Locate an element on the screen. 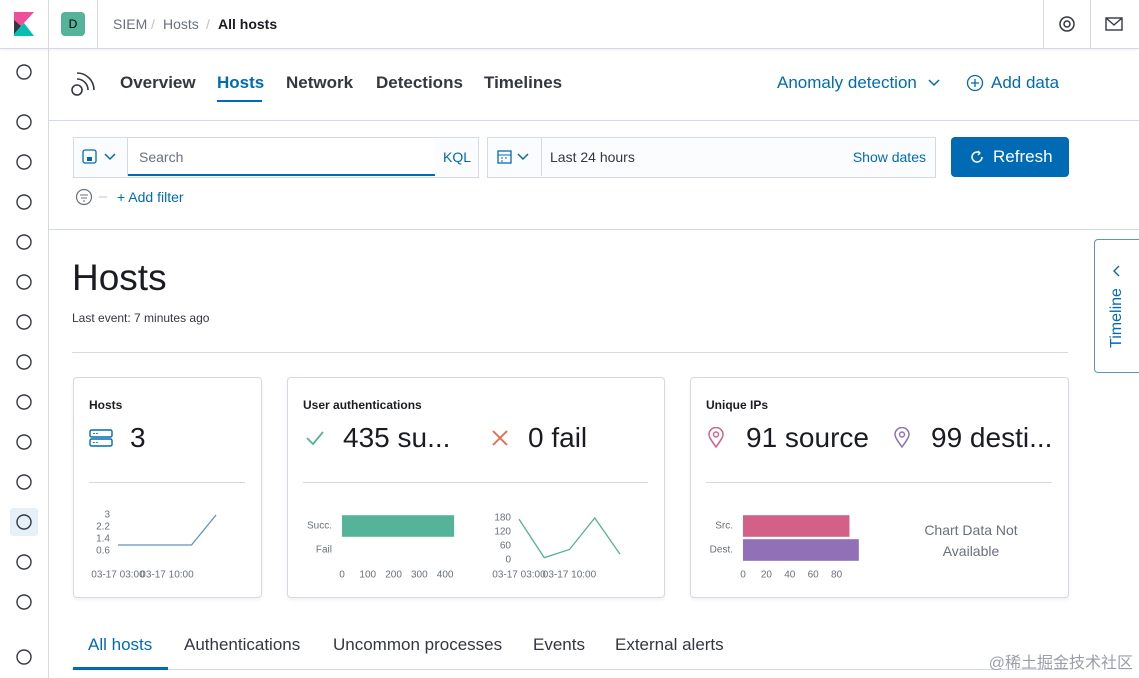  nav-tab: Overview is located at coordinates (158, 82).